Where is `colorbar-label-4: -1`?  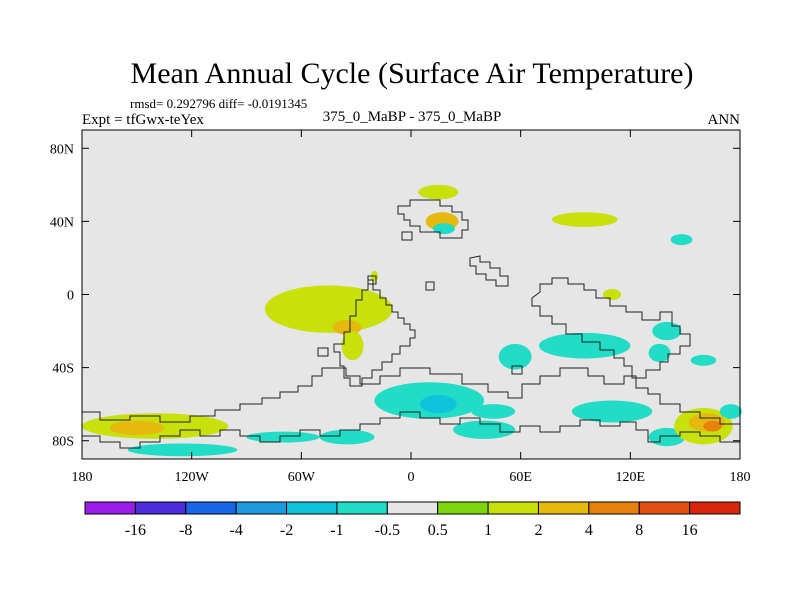
colorbar-label-4: -1 is located at coordinates (336, 530).